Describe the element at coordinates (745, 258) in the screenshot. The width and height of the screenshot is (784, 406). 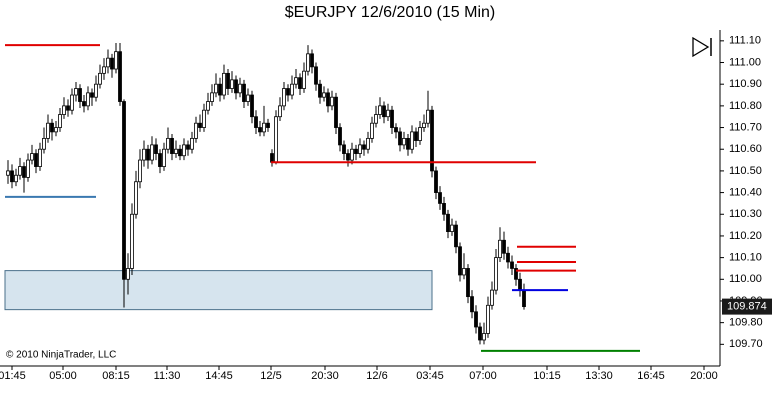
I see `y-tick-label: 110.10` at that location.